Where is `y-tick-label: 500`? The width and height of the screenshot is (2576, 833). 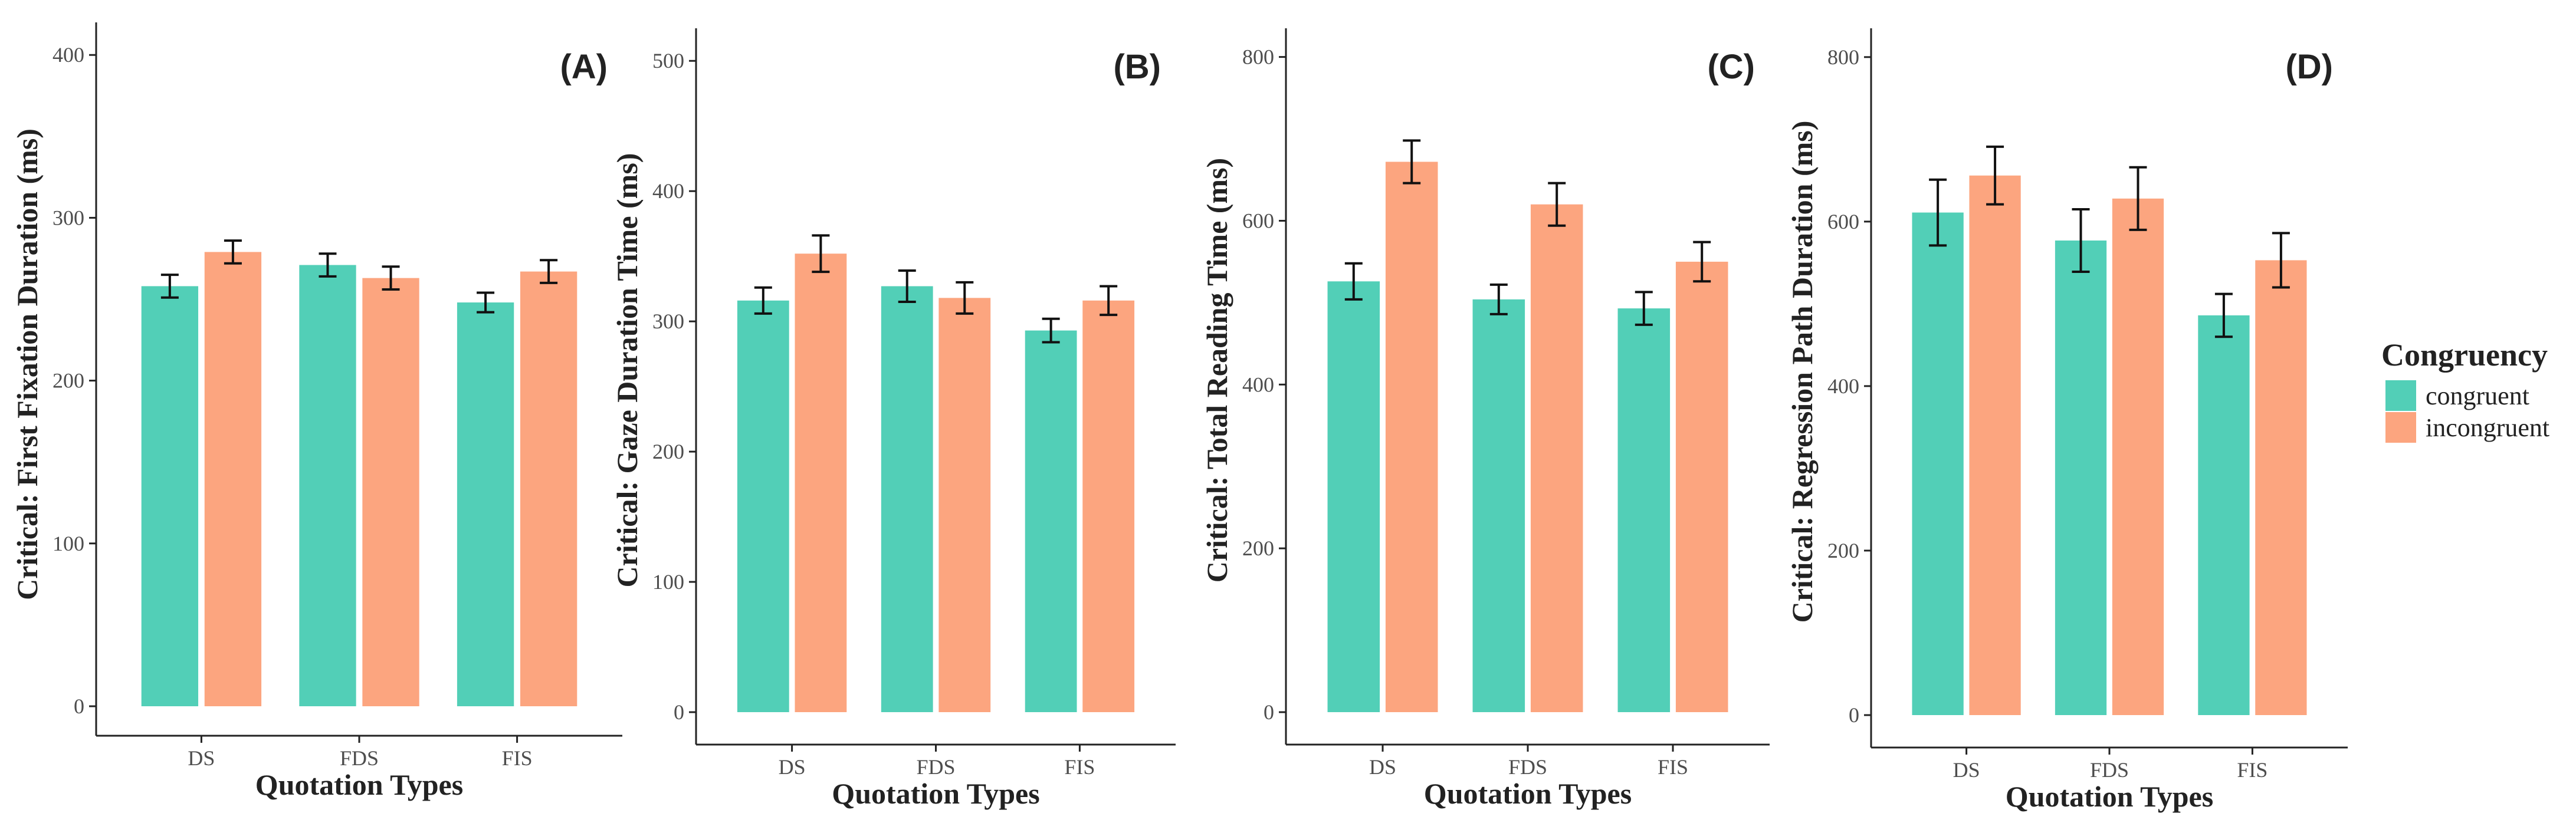 y-tick-label: 500 is located at coordinates (668, 61).